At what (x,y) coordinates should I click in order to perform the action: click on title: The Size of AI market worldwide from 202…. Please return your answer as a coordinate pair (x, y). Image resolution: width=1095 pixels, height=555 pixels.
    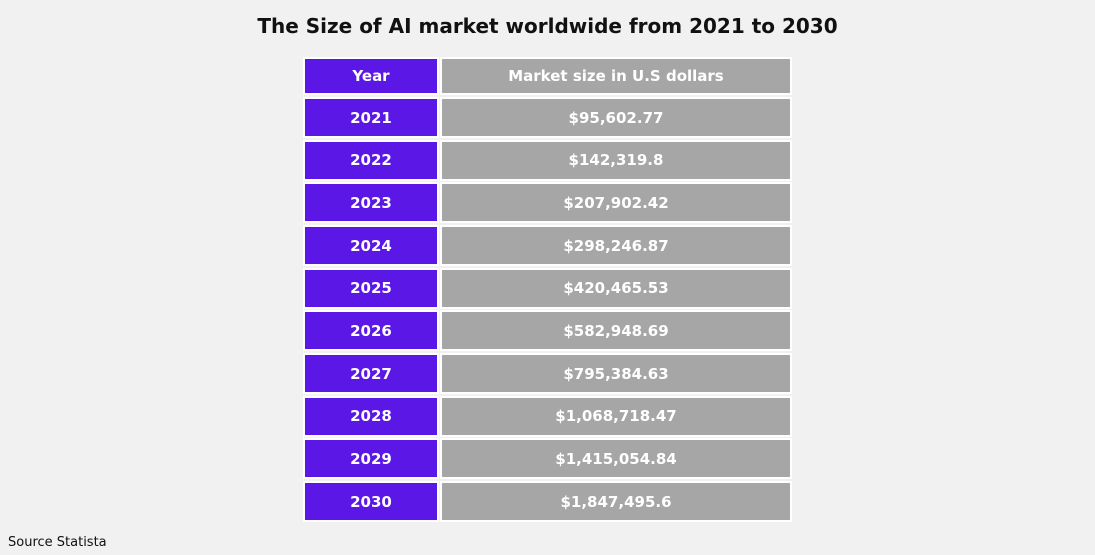
    Looking at the image, I should click on (547, 26).